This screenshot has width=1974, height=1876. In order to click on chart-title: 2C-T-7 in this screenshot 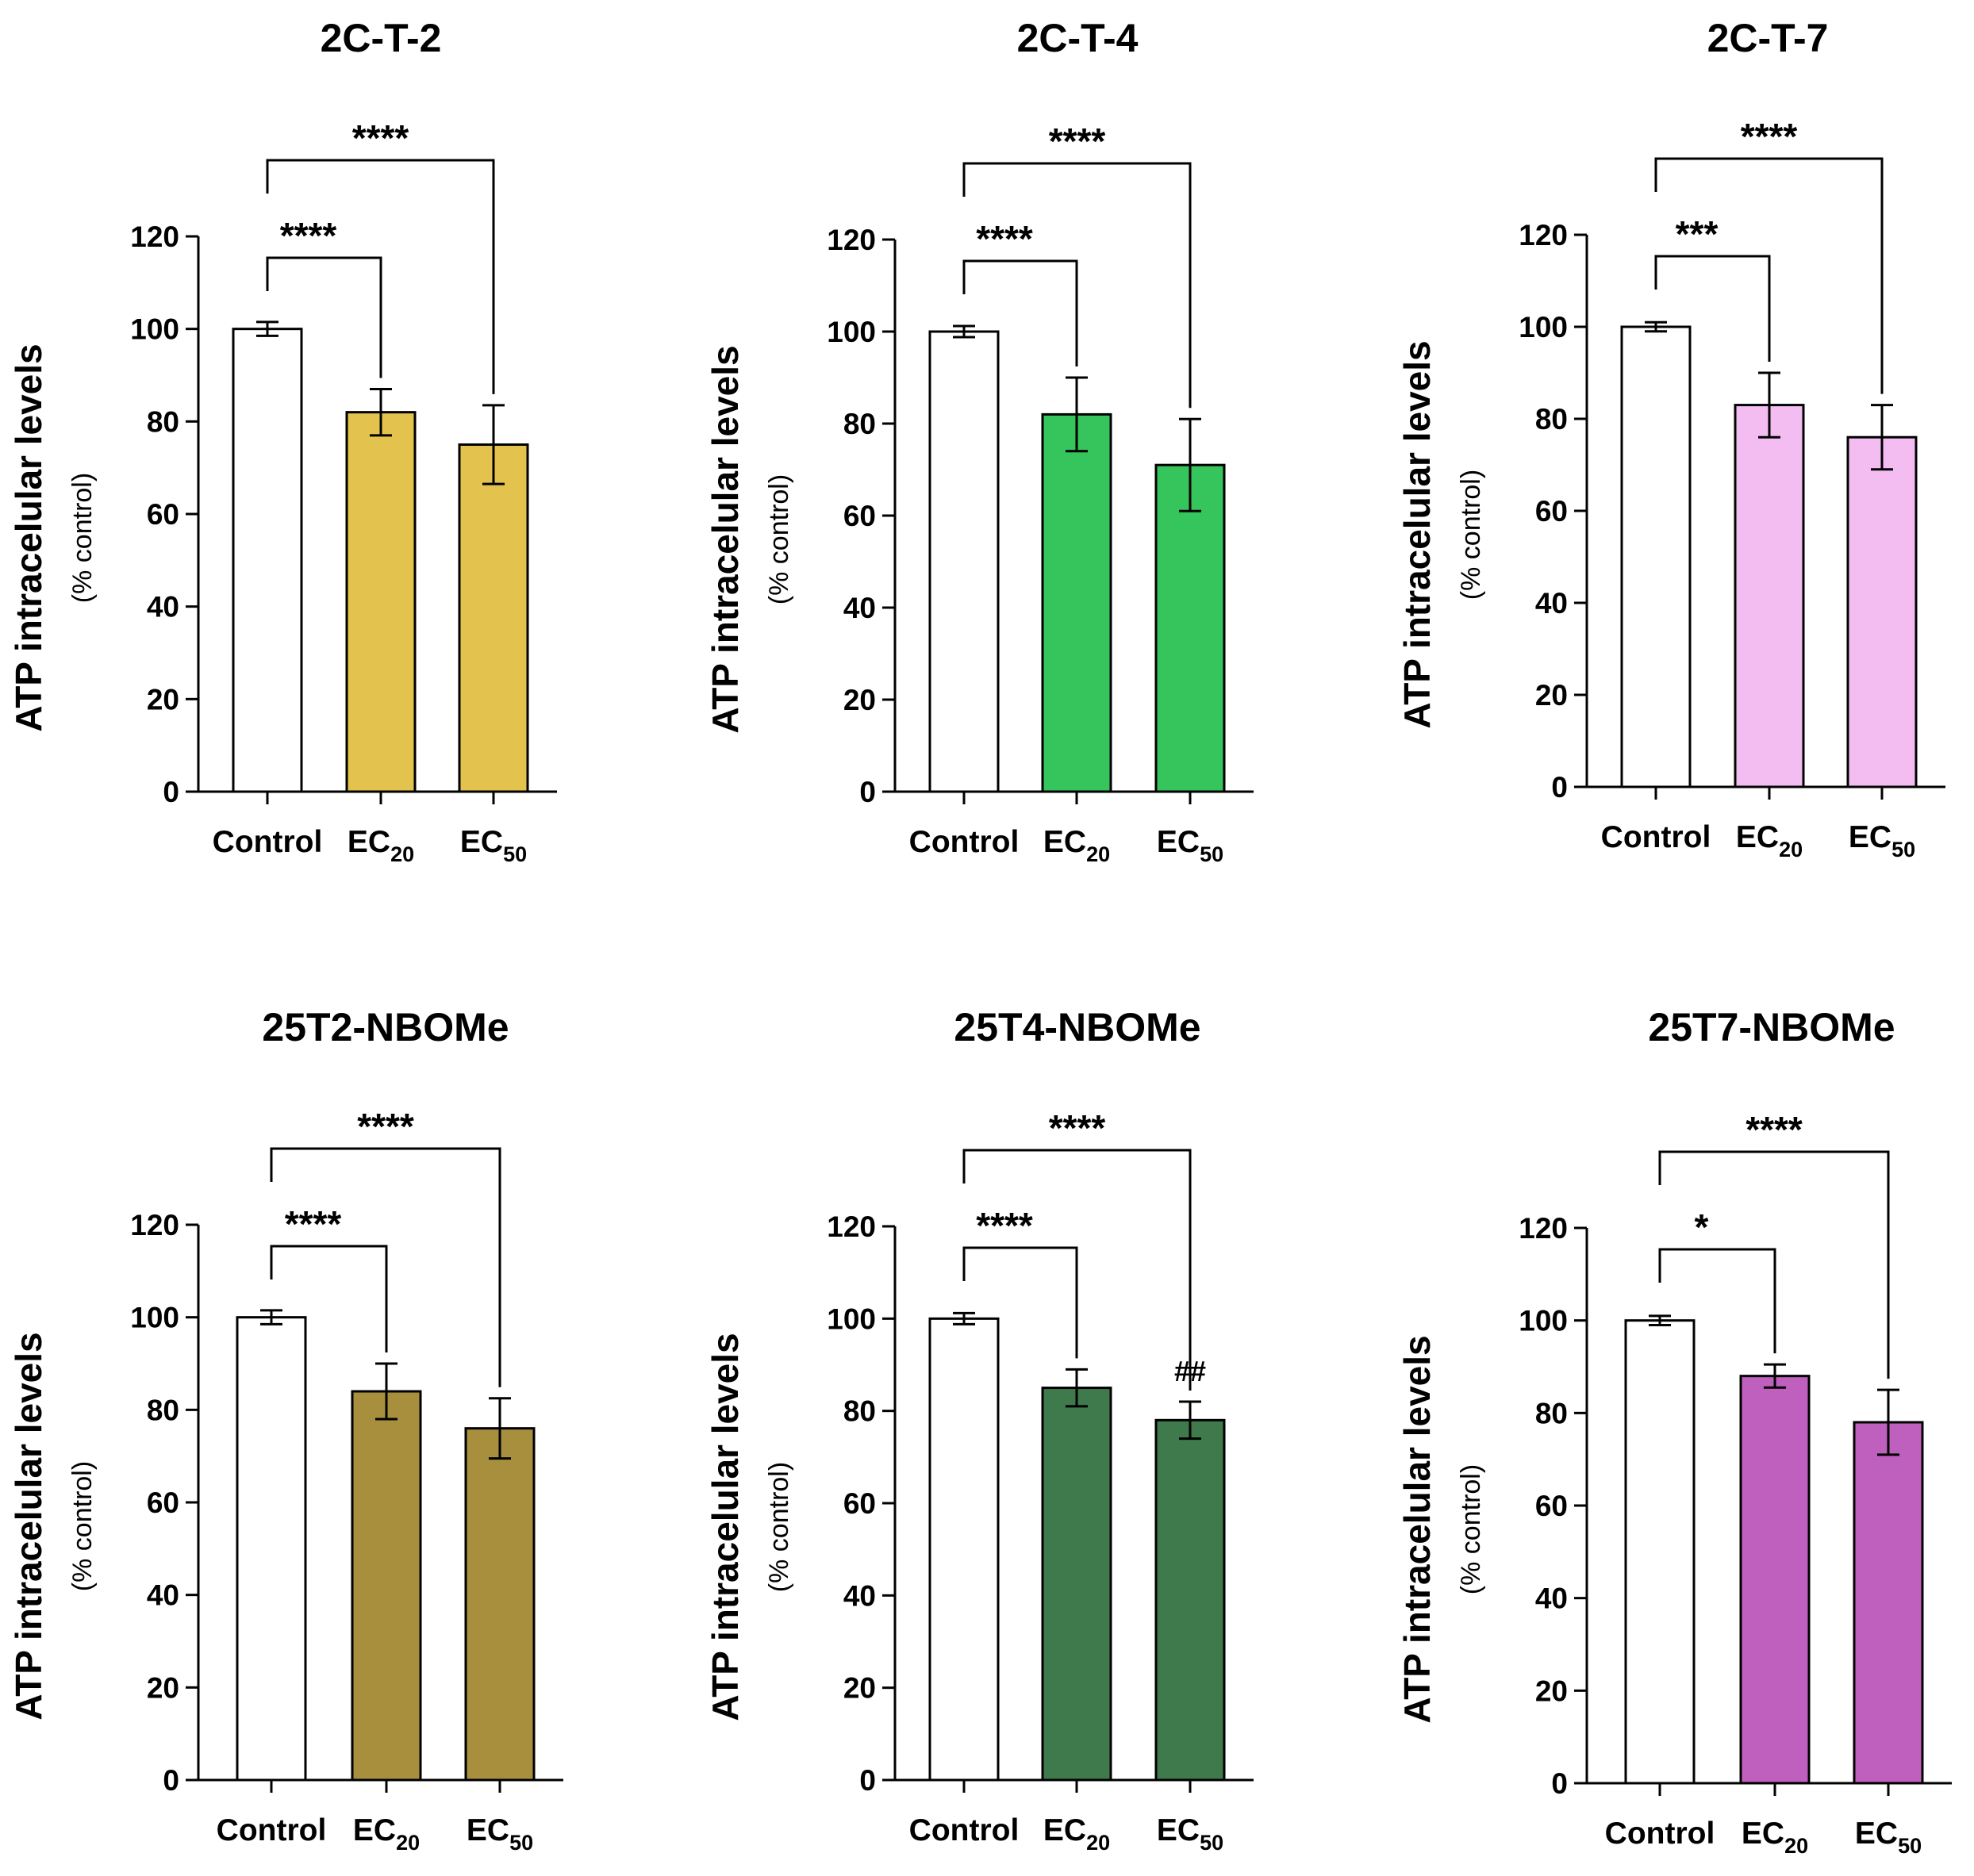, I will do `click(1768, 38)`.